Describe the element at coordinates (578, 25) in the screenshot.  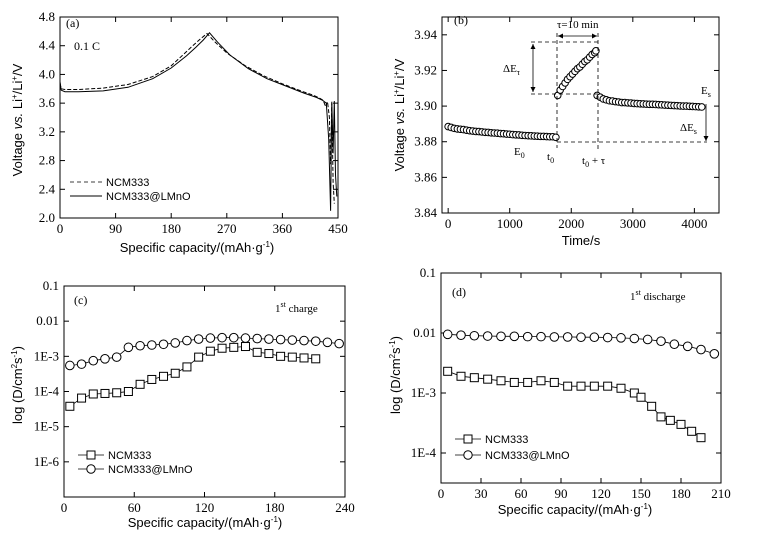
I see `tau-label: τ=10 min` at that location.